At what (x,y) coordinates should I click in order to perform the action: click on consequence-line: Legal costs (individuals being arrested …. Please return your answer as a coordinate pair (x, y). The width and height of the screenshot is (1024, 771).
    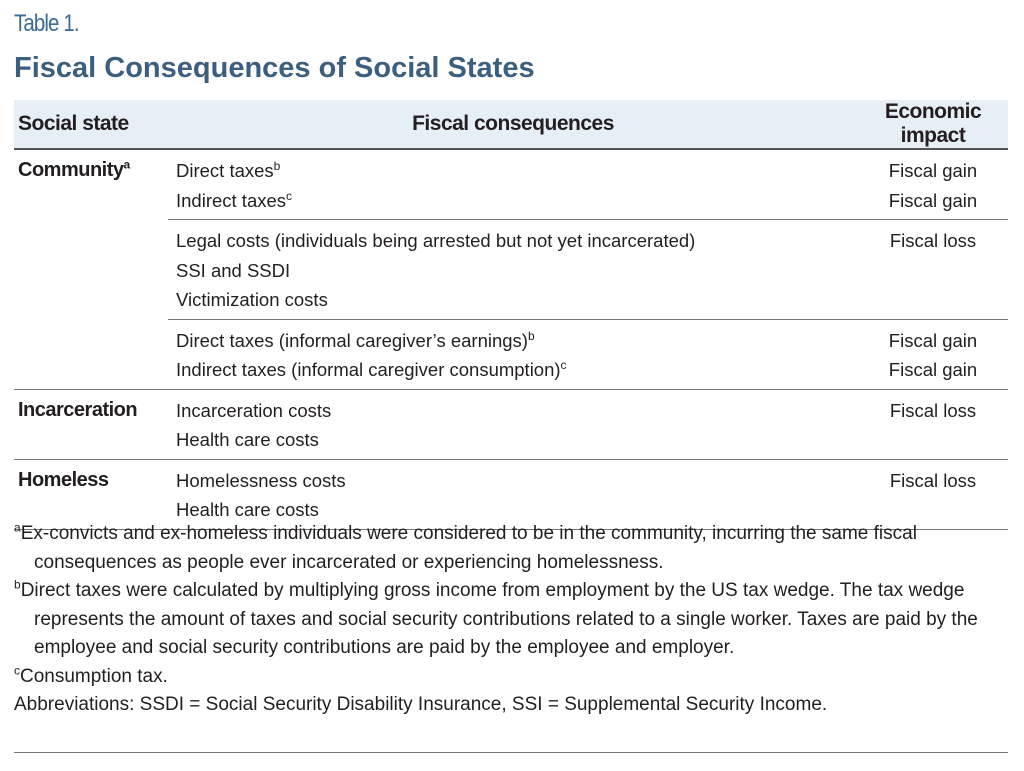
    Looking at the image, I should click on (517, 241).